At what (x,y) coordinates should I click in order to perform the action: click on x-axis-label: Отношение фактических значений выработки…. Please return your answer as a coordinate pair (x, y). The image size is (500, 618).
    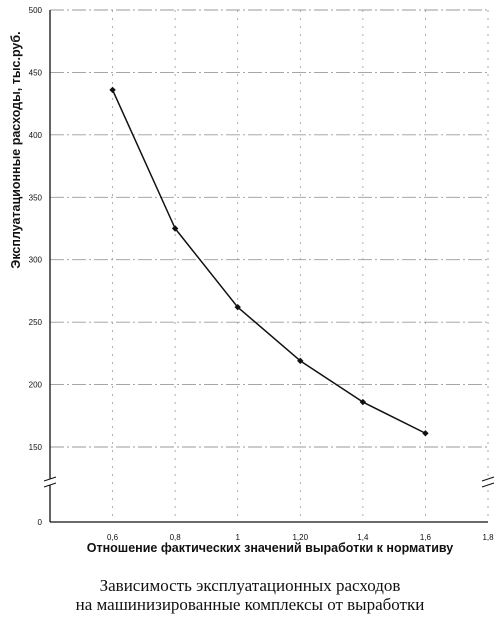
    Looking at the image, I should click on (270, 548).